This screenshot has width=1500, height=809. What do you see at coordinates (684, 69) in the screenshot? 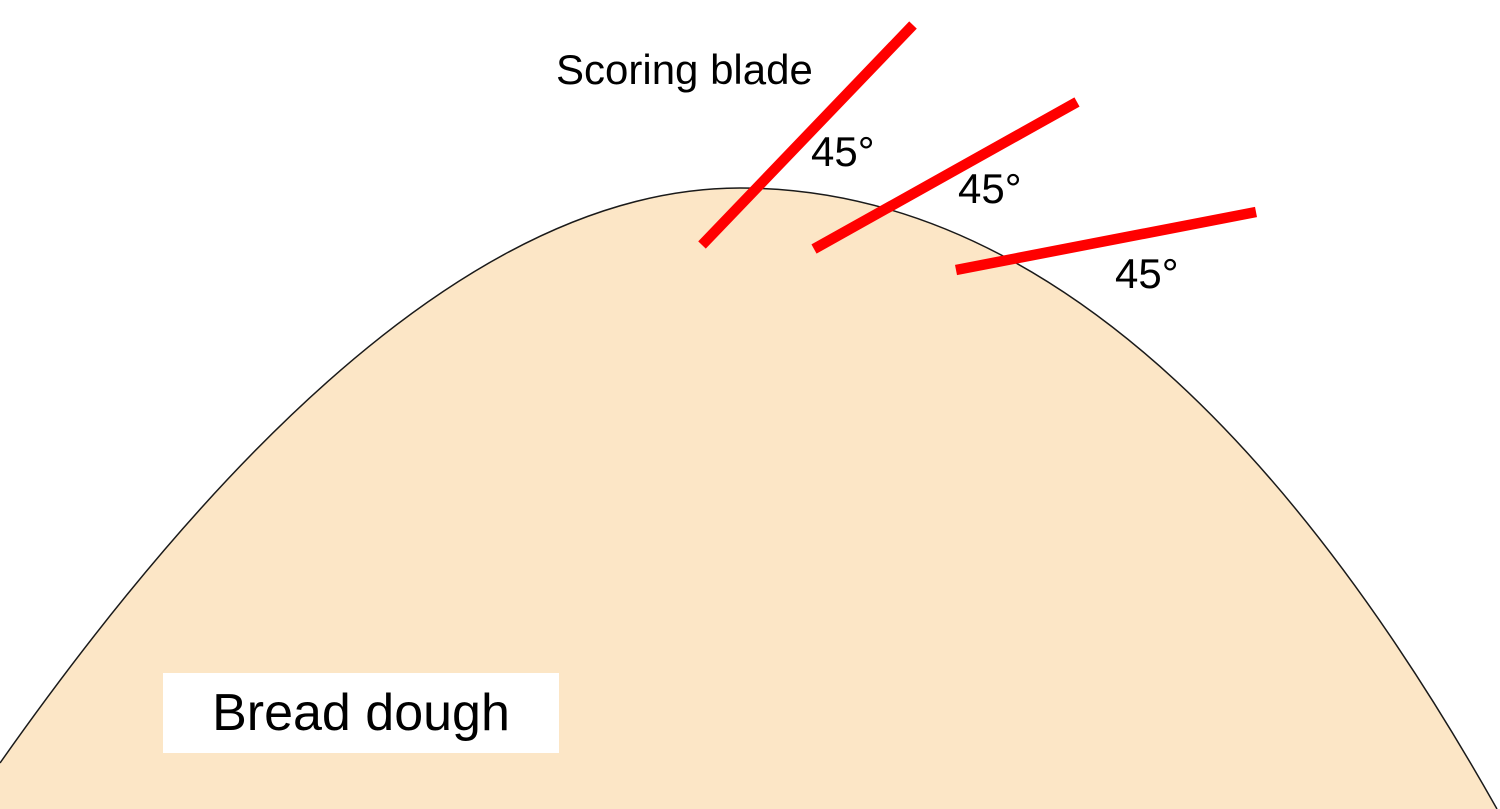
I see `scoring-blade-label: Scoring blade` at bounding box center [684, 69].